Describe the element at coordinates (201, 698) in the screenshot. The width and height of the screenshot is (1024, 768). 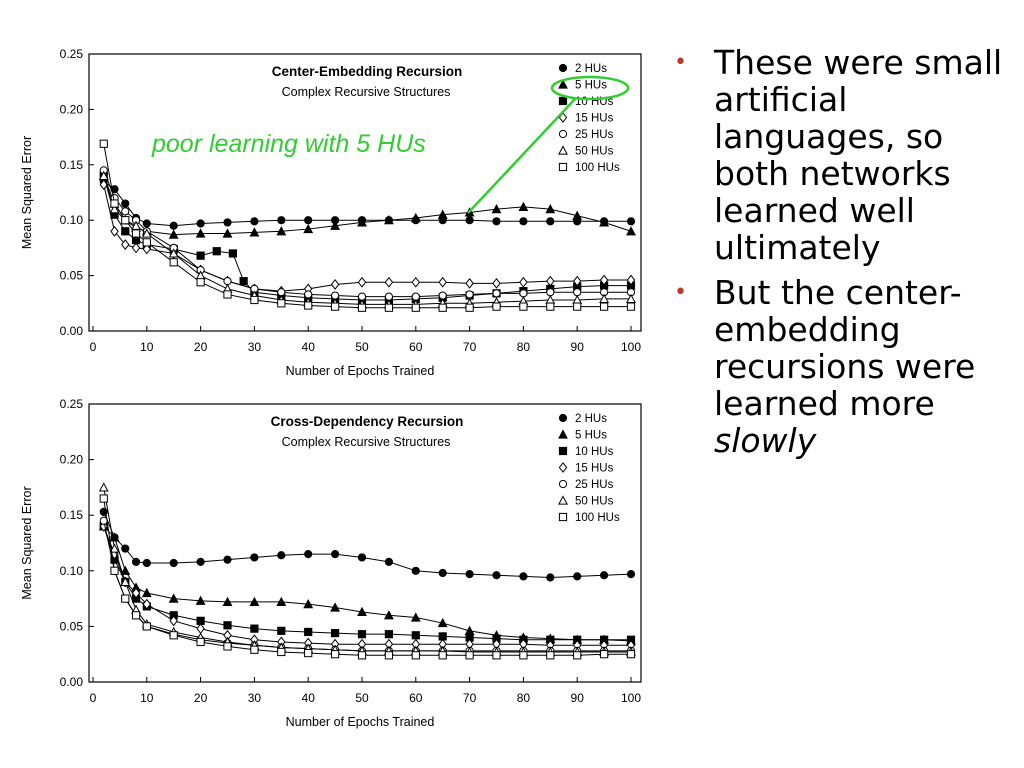
I see `x-tick-label: 20` at that location.